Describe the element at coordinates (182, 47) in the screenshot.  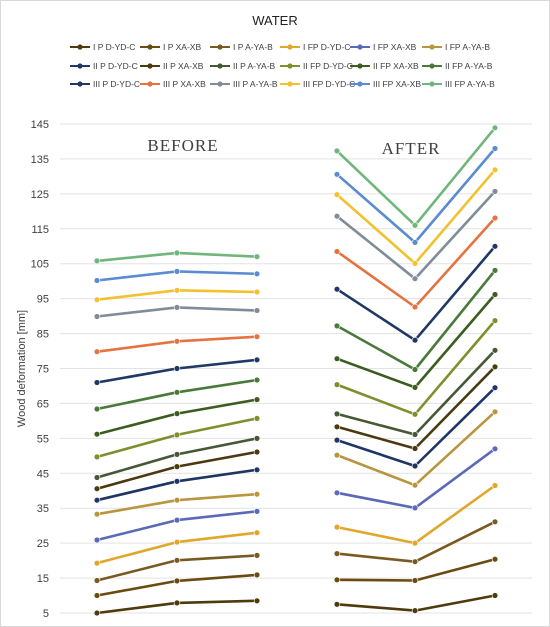
I see `legend-label: I P XA-XB` at that location.